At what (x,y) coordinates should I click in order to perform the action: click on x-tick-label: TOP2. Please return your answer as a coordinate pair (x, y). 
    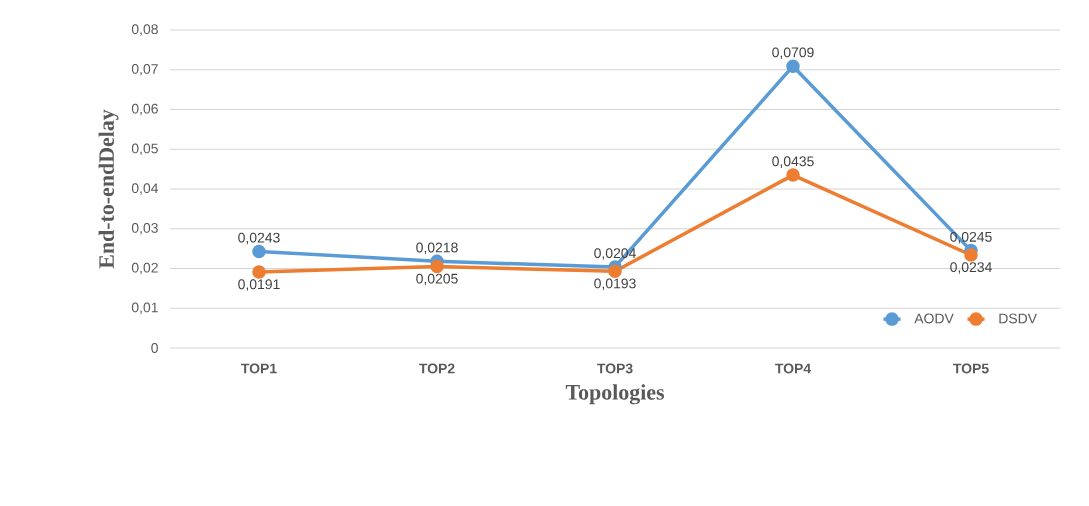
    Looking at the image, I should click on (437, 368).